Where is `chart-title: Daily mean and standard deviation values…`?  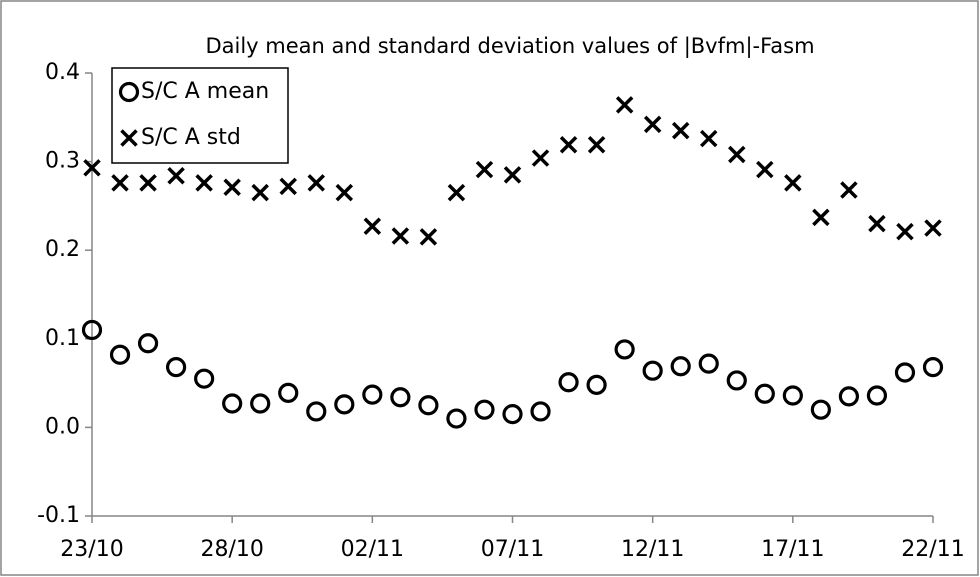 chart-title: Daily mean and standard deviation values… is located at coordinates (509, 46).